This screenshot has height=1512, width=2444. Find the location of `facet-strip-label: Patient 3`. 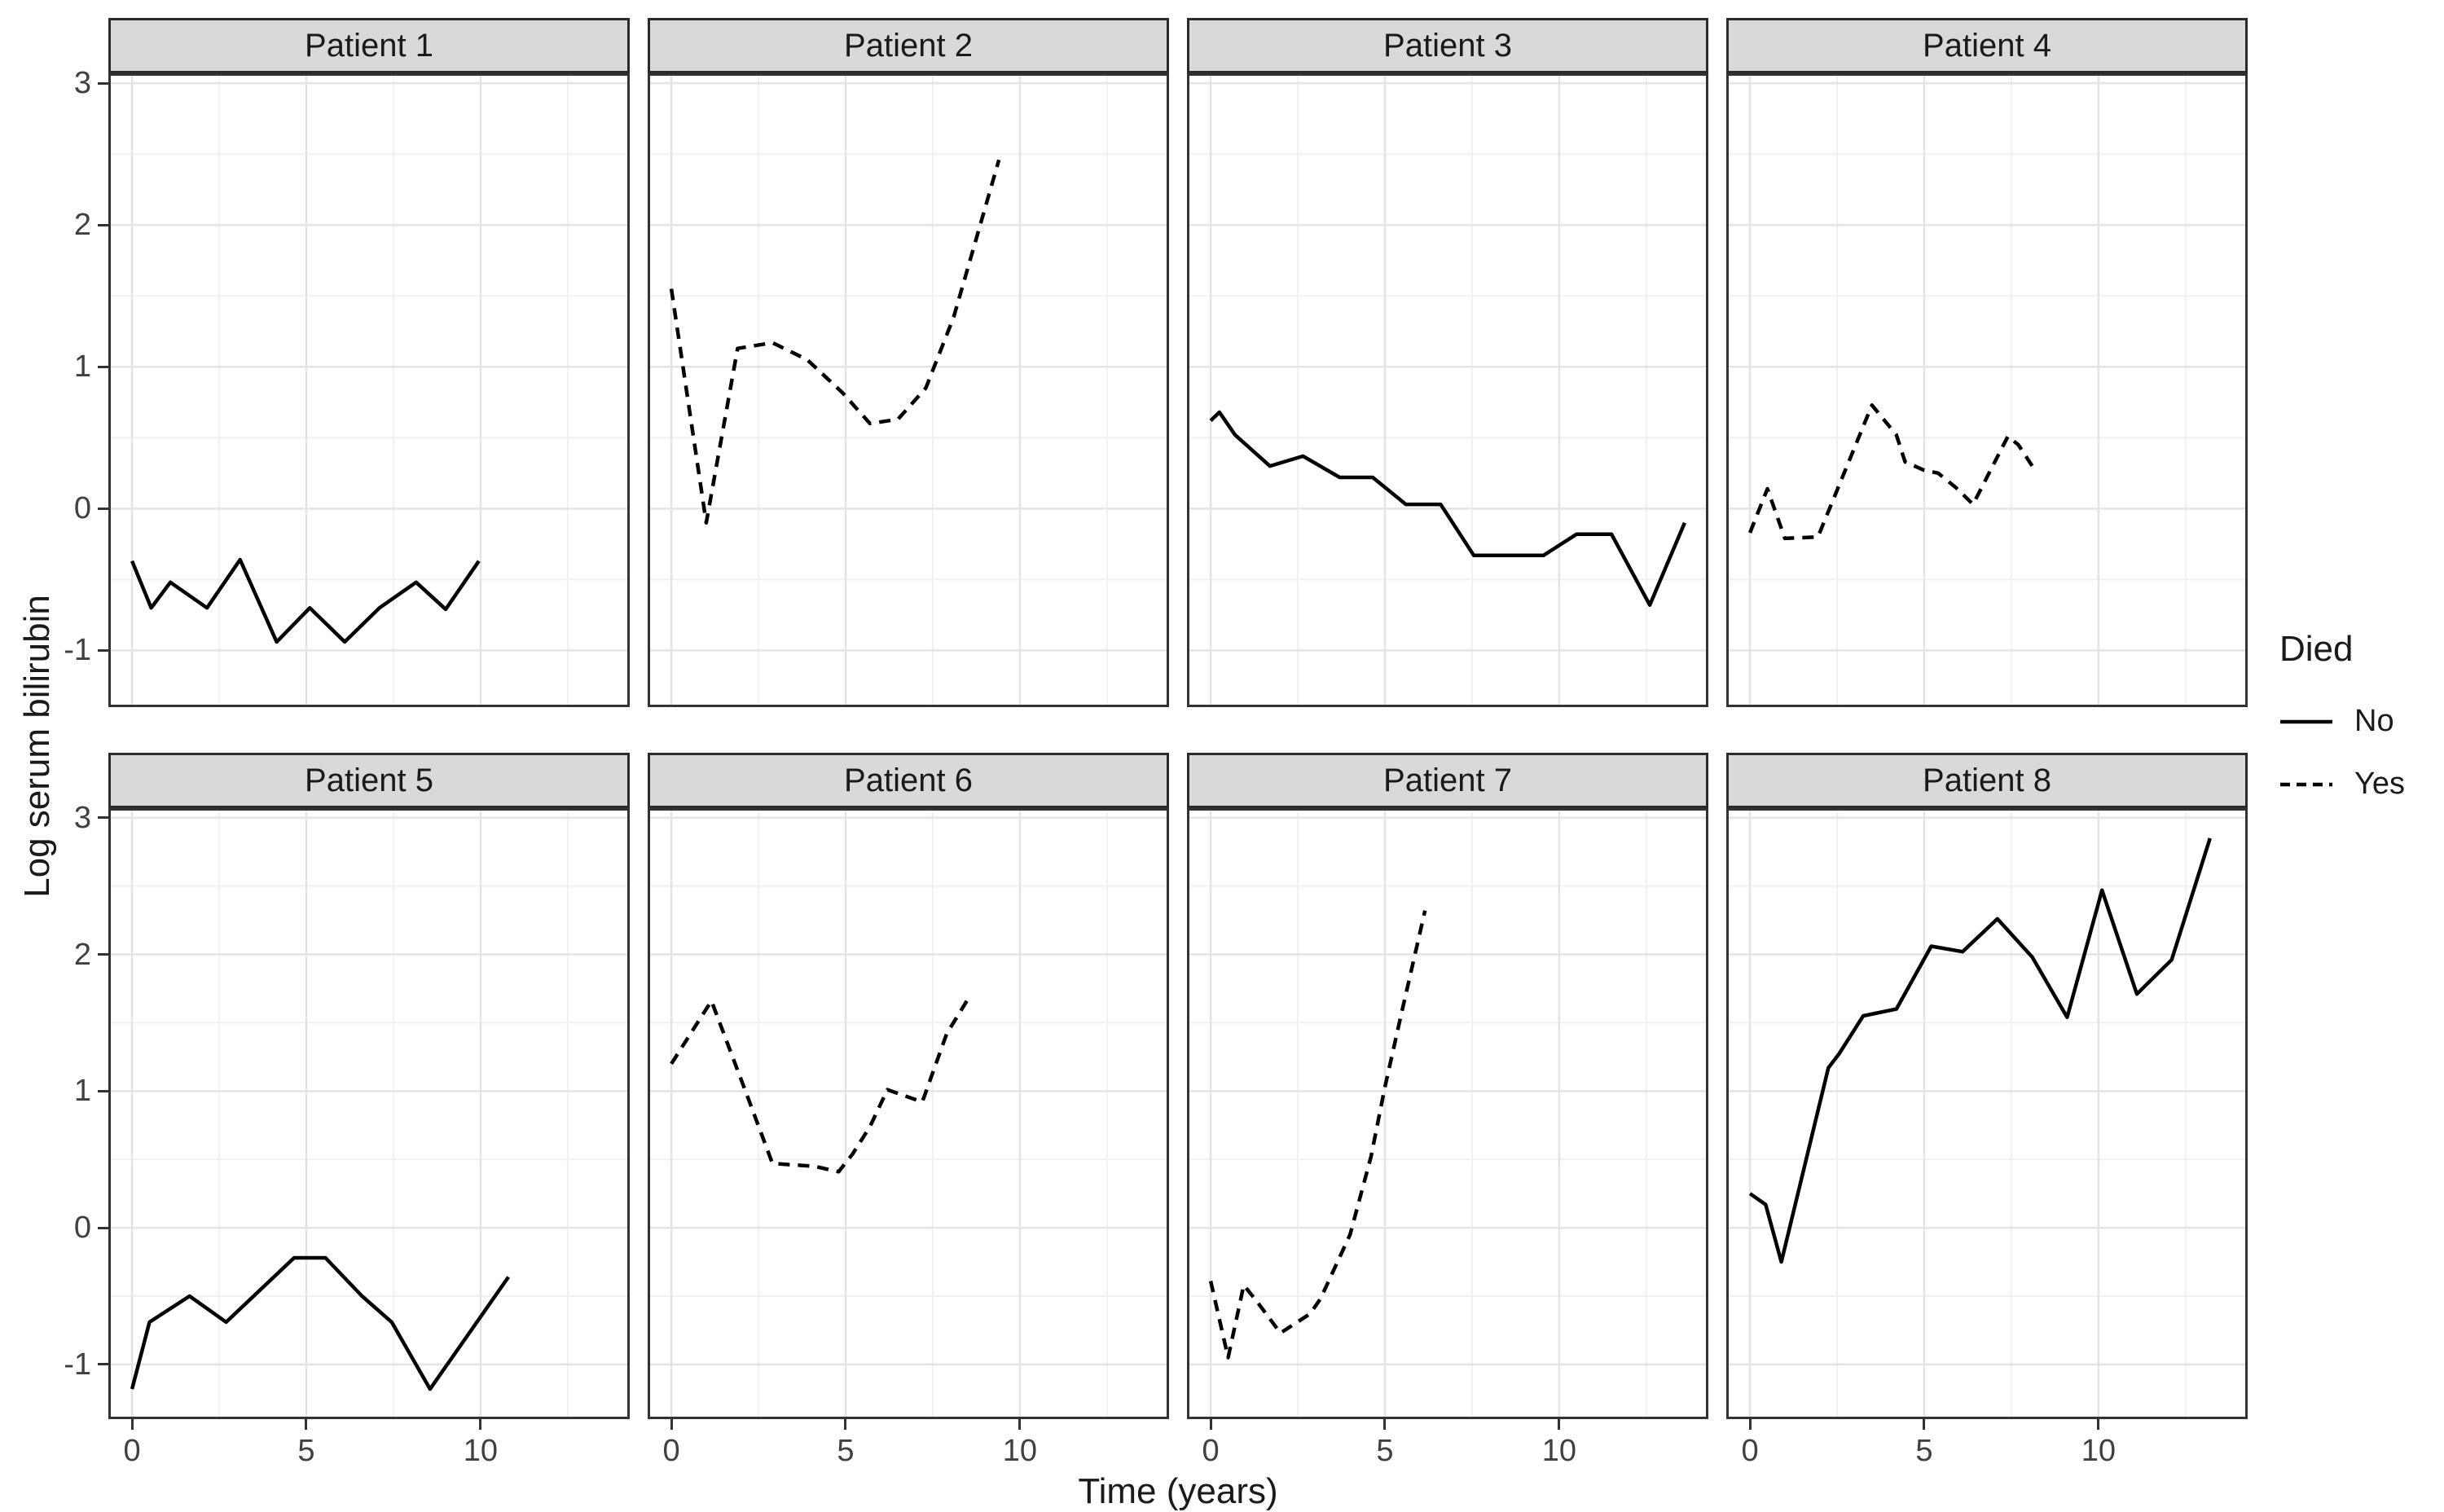

facet-strip-label: Patient 3 is located at coordinates (1447, 45).